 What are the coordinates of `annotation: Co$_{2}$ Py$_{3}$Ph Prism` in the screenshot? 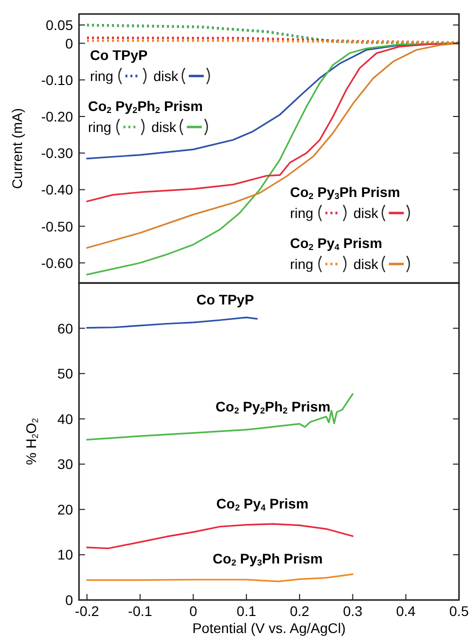 It's located at (345, 193).